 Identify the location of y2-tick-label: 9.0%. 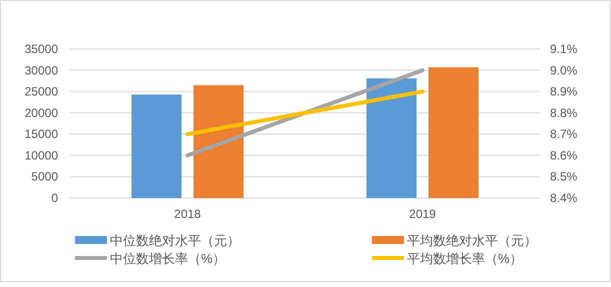
(564, 70).